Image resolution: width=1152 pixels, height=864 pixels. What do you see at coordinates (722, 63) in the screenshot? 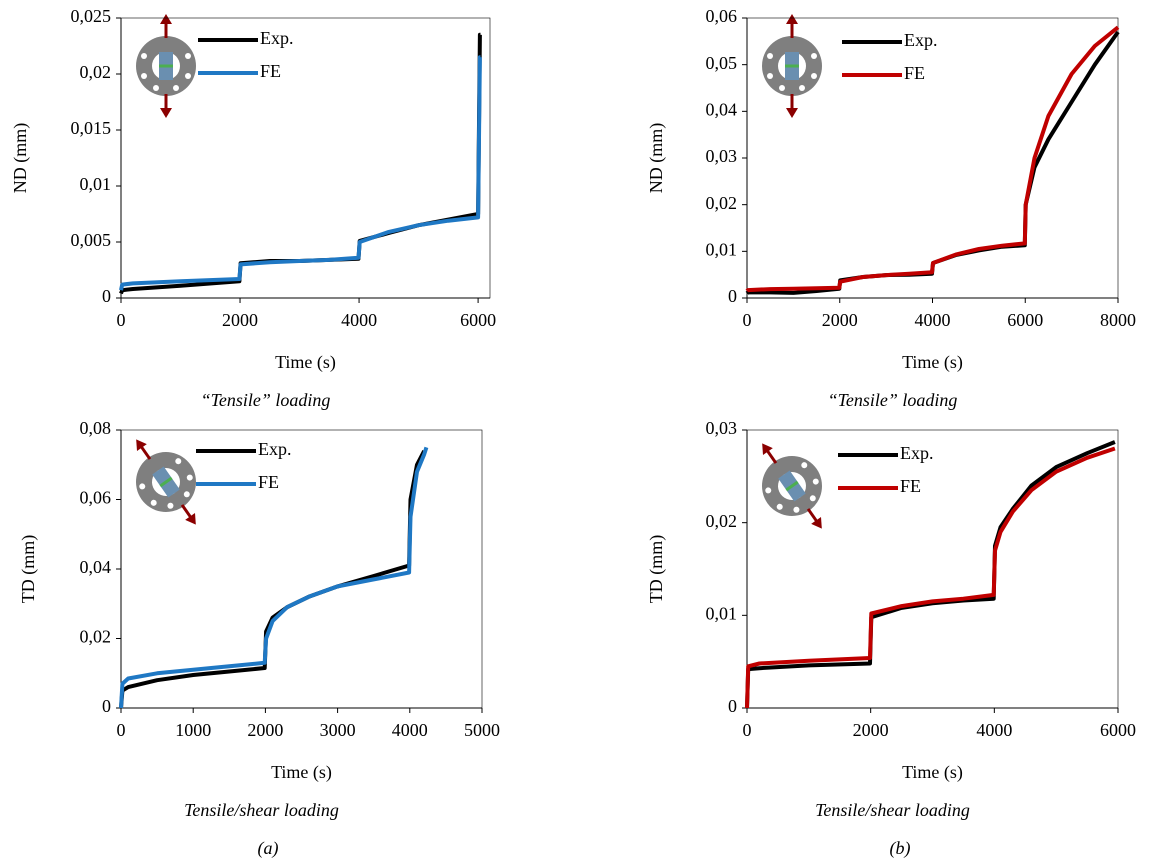
I see `y-tick-label: 0,05` at bounding box center [722, 63].